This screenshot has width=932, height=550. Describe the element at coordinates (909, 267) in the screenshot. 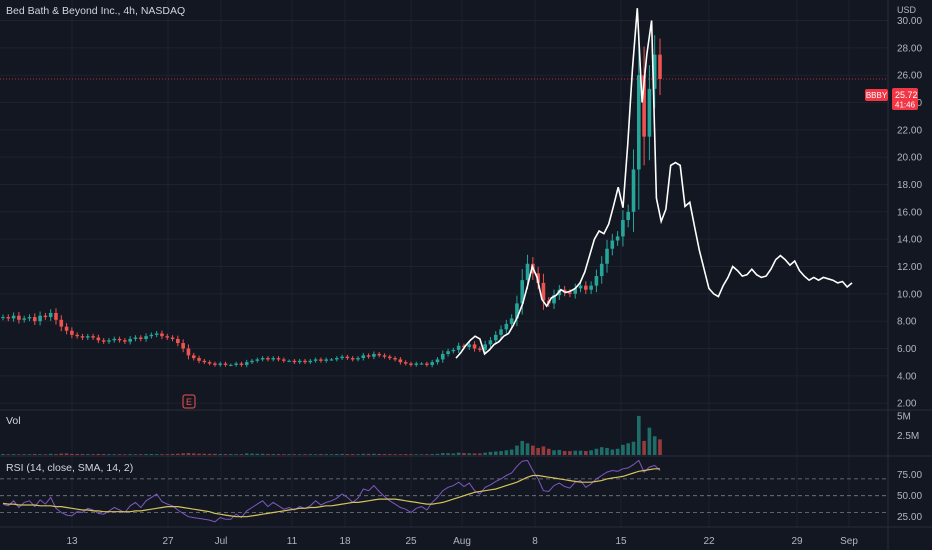

I see `price-tick-label: 12.00` at that location.